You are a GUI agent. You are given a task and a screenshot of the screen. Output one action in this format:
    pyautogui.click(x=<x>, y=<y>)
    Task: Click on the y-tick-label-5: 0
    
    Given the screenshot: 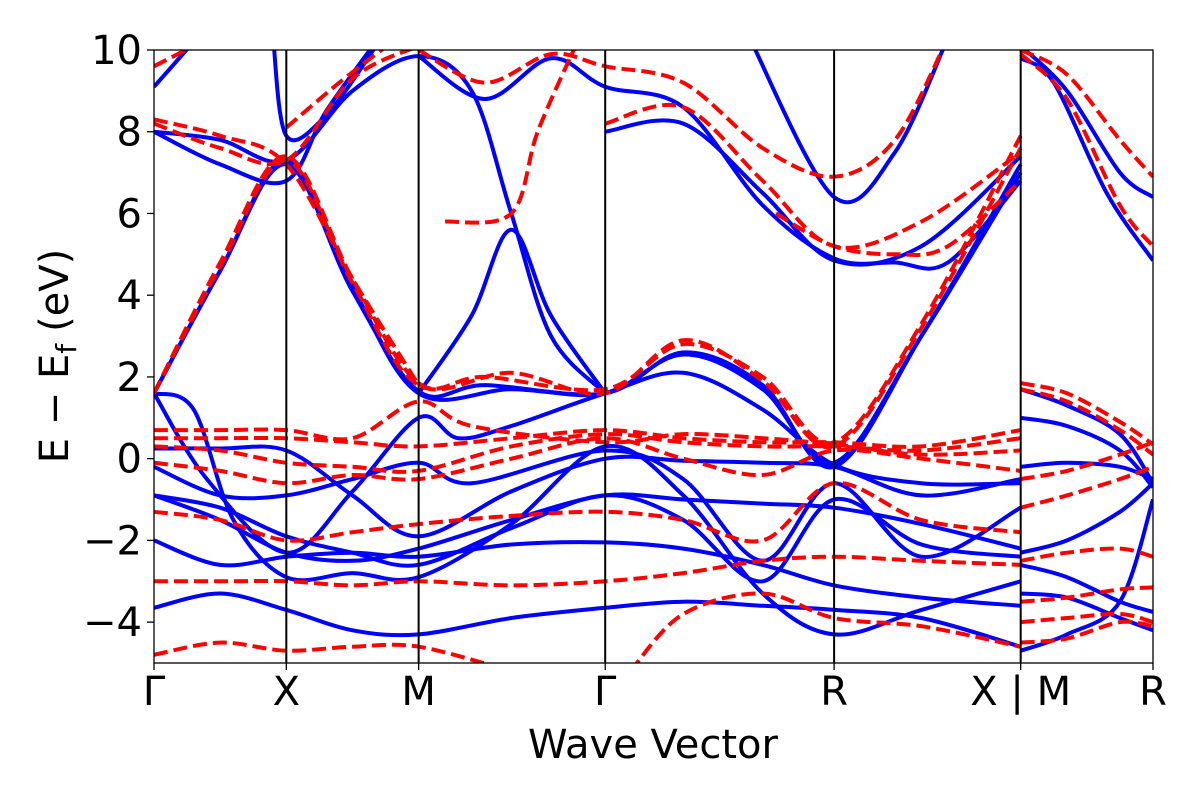 What is the action you would take?
    pyautogui.click(x=129, y=460)
    